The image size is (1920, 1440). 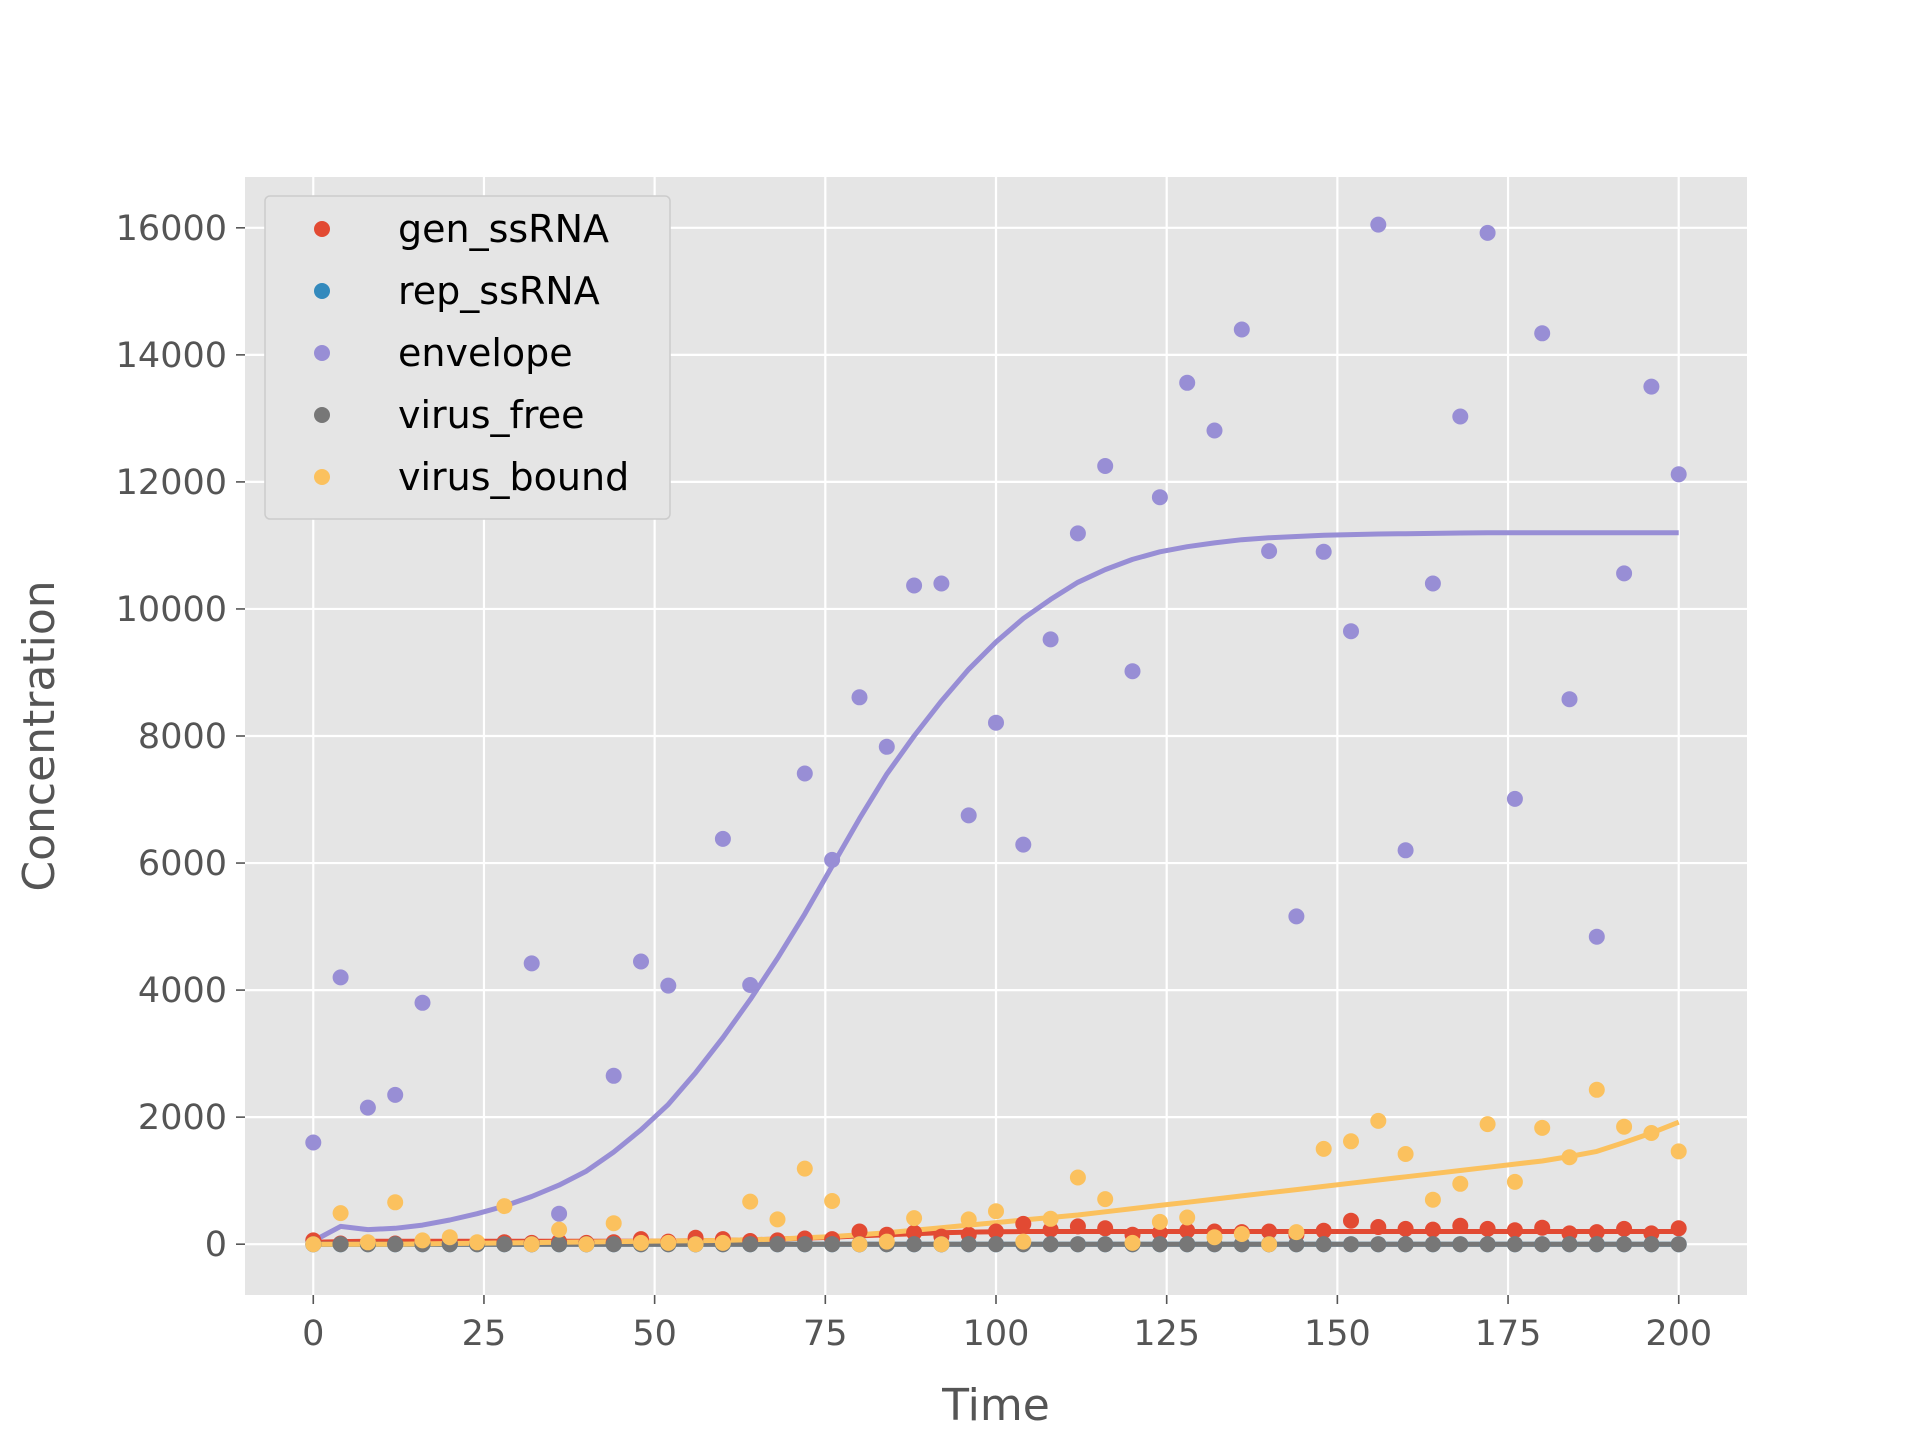 What do you see at coordinates (995, 1405) in the screenshot?
I see `x-axis-title: Time` at bounding box center [995, 1405].